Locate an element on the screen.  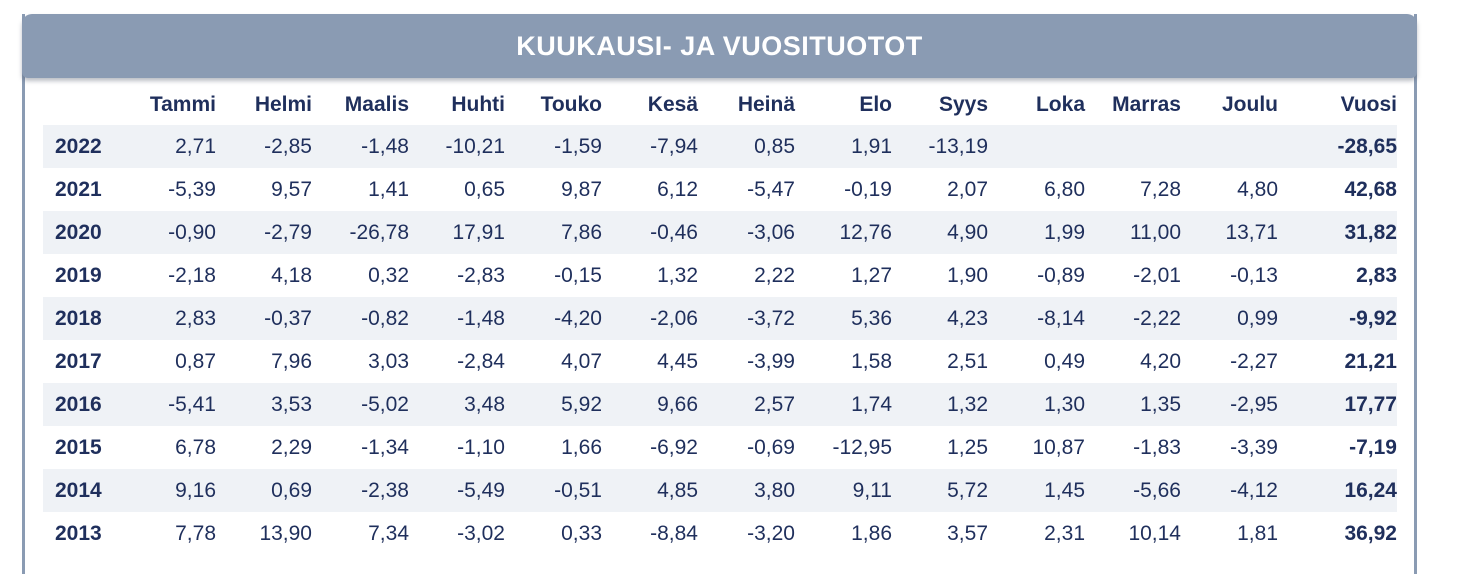
month-value-cell: 2,51 is located at coordinates (967, 361).